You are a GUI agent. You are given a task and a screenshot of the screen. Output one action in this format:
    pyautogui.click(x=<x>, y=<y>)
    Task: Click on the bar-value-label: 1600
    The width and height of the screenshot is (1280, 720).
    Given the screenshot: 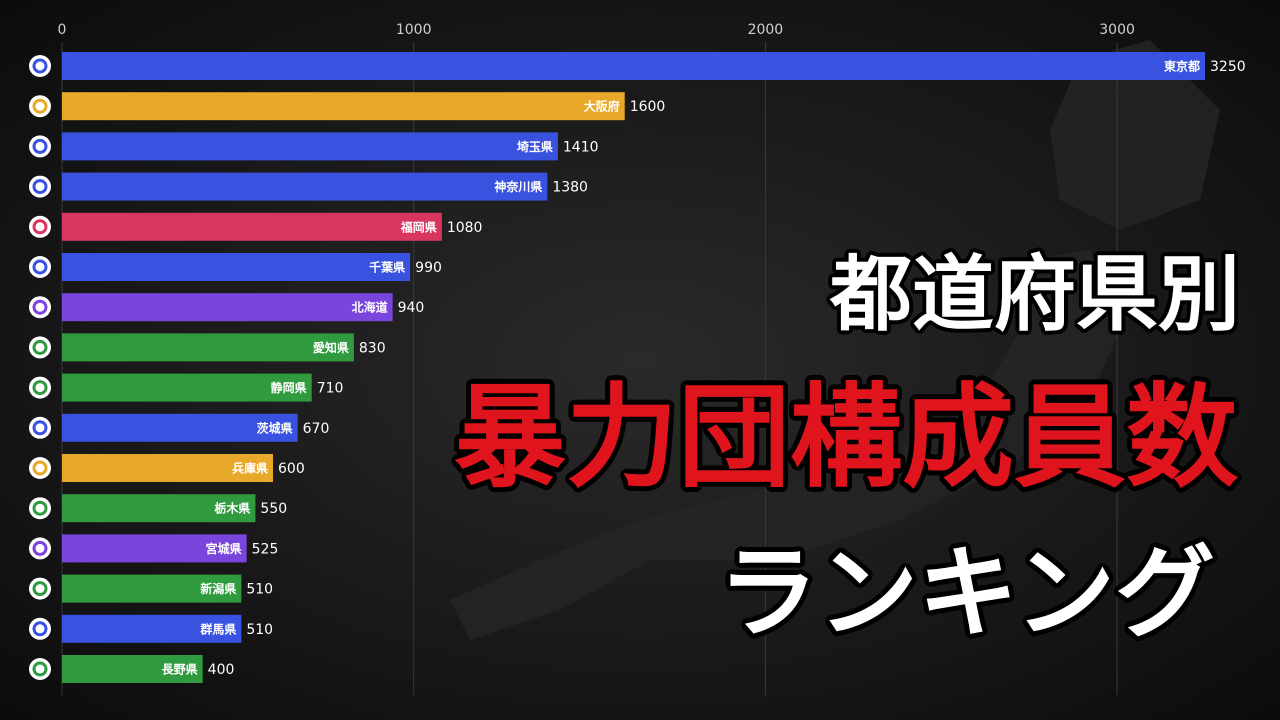 What is the action you would take?
    pyautogui.click(x=648, y=107)
    